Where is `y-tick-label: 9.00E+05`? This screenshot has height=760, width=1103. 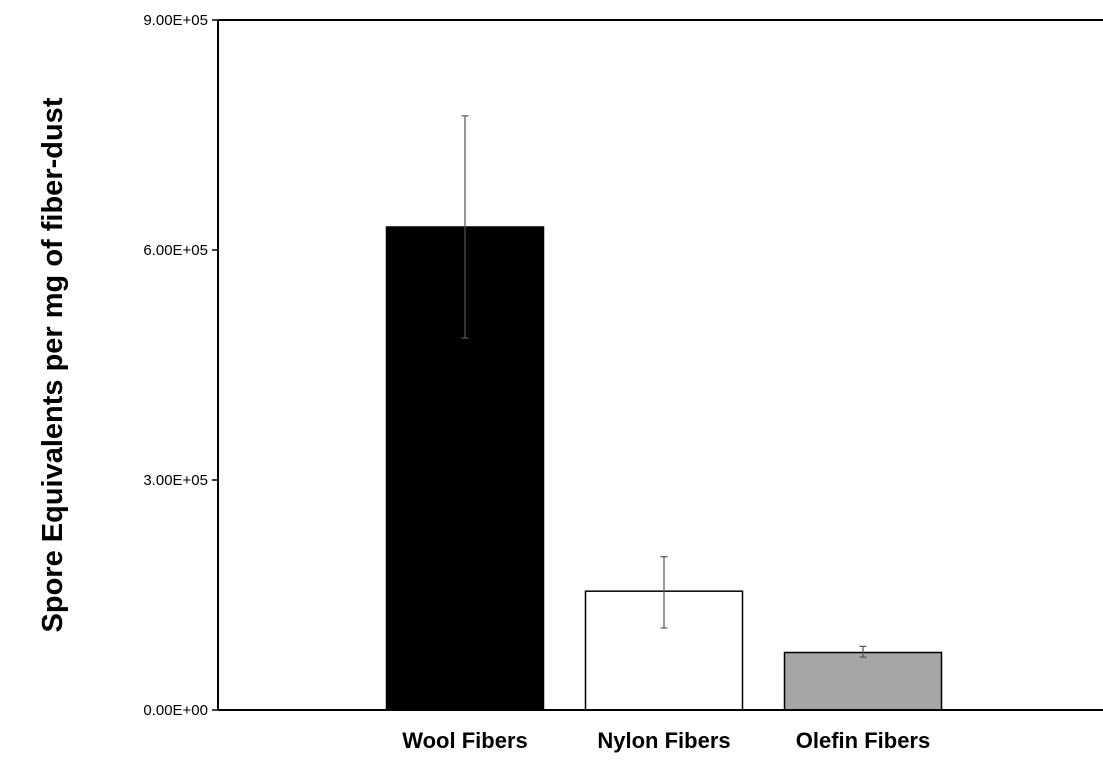
y-tick-label: 9.00E+05 is located at coordinates (175, 20).